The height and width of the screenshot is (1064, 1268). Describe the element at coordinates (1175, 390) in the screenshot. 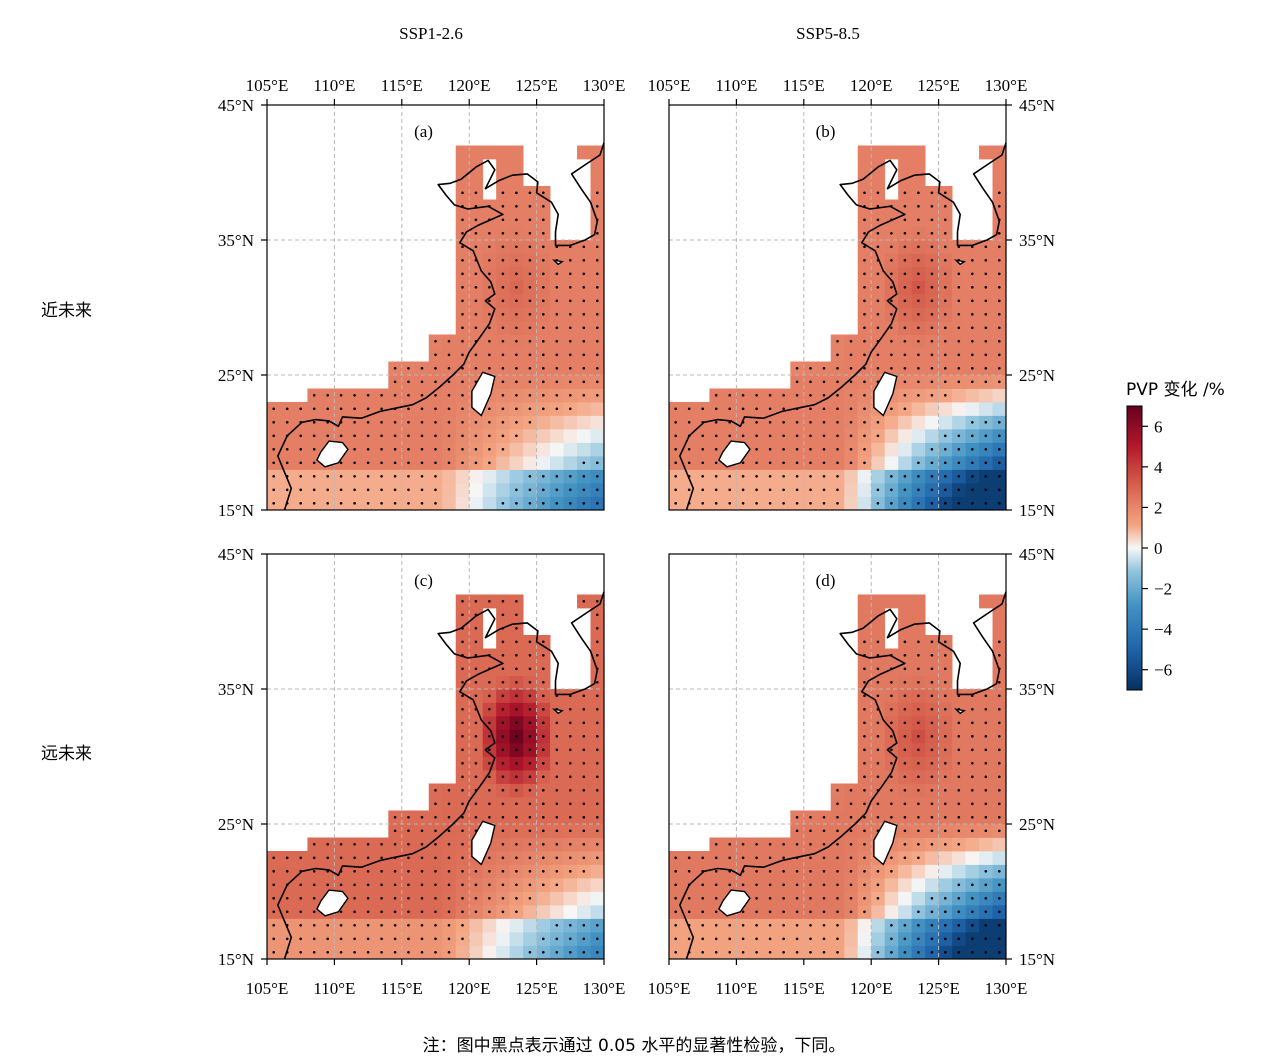

I see `colorbar-title: PVP 变化 /%` at that location.